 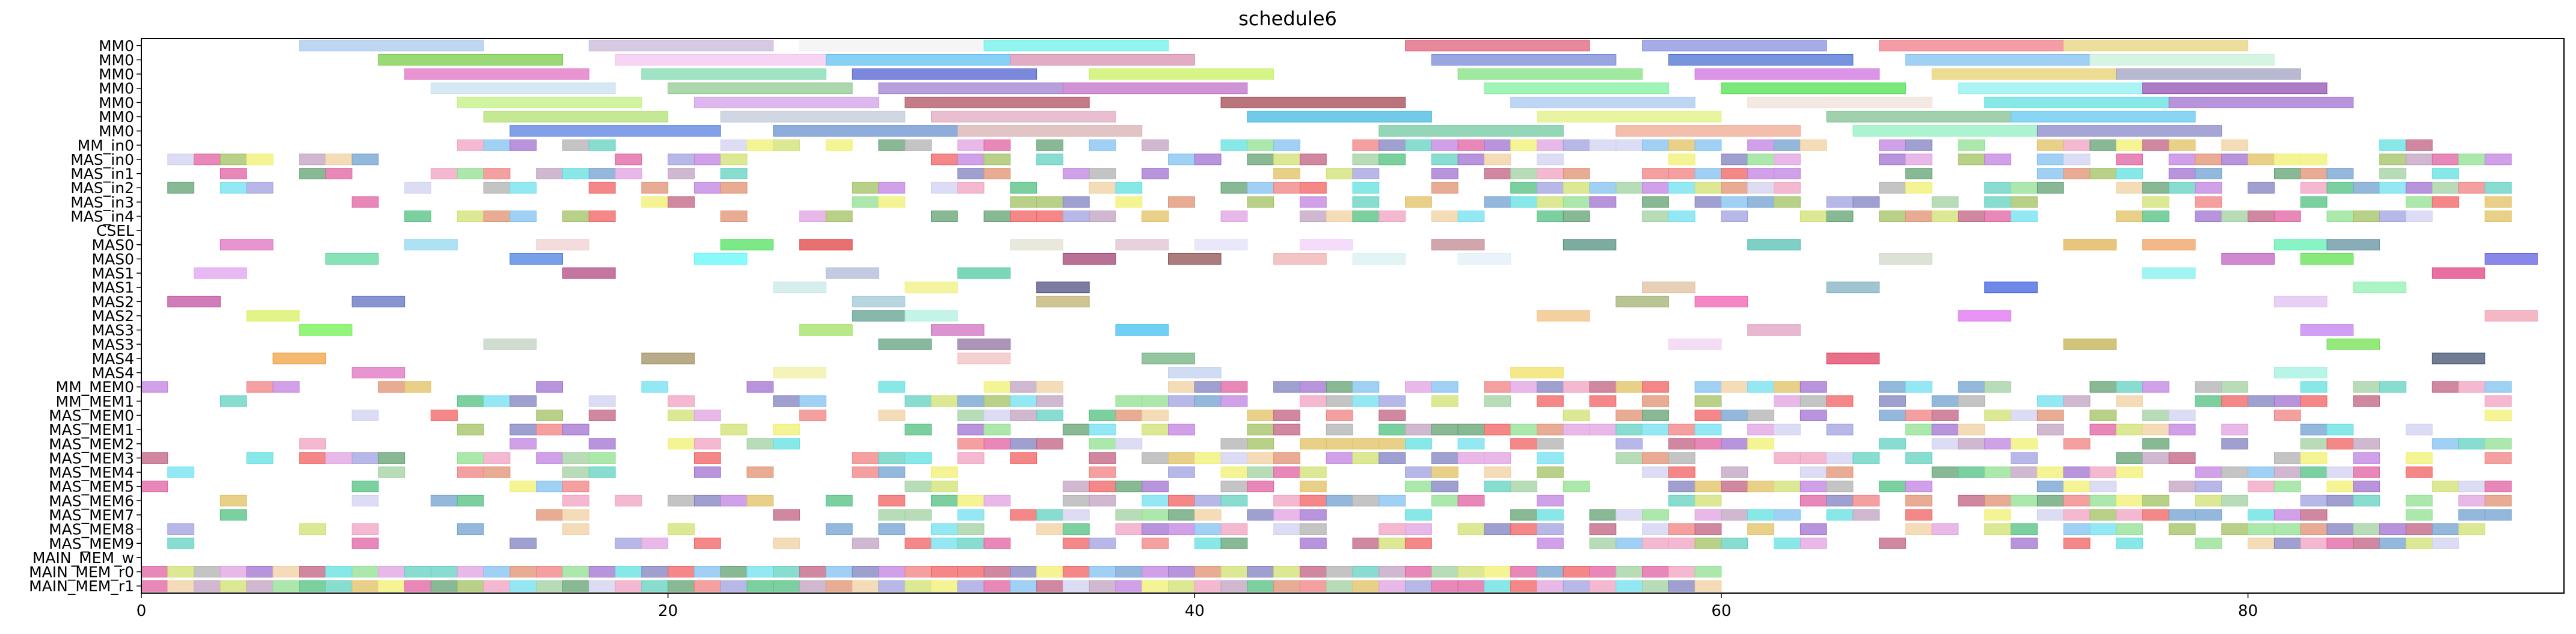 What do you see at coordinates (95, 401) in the screenshot?
I see `y-tick-label: MM_MEM1` at bounding box center [95, 401].